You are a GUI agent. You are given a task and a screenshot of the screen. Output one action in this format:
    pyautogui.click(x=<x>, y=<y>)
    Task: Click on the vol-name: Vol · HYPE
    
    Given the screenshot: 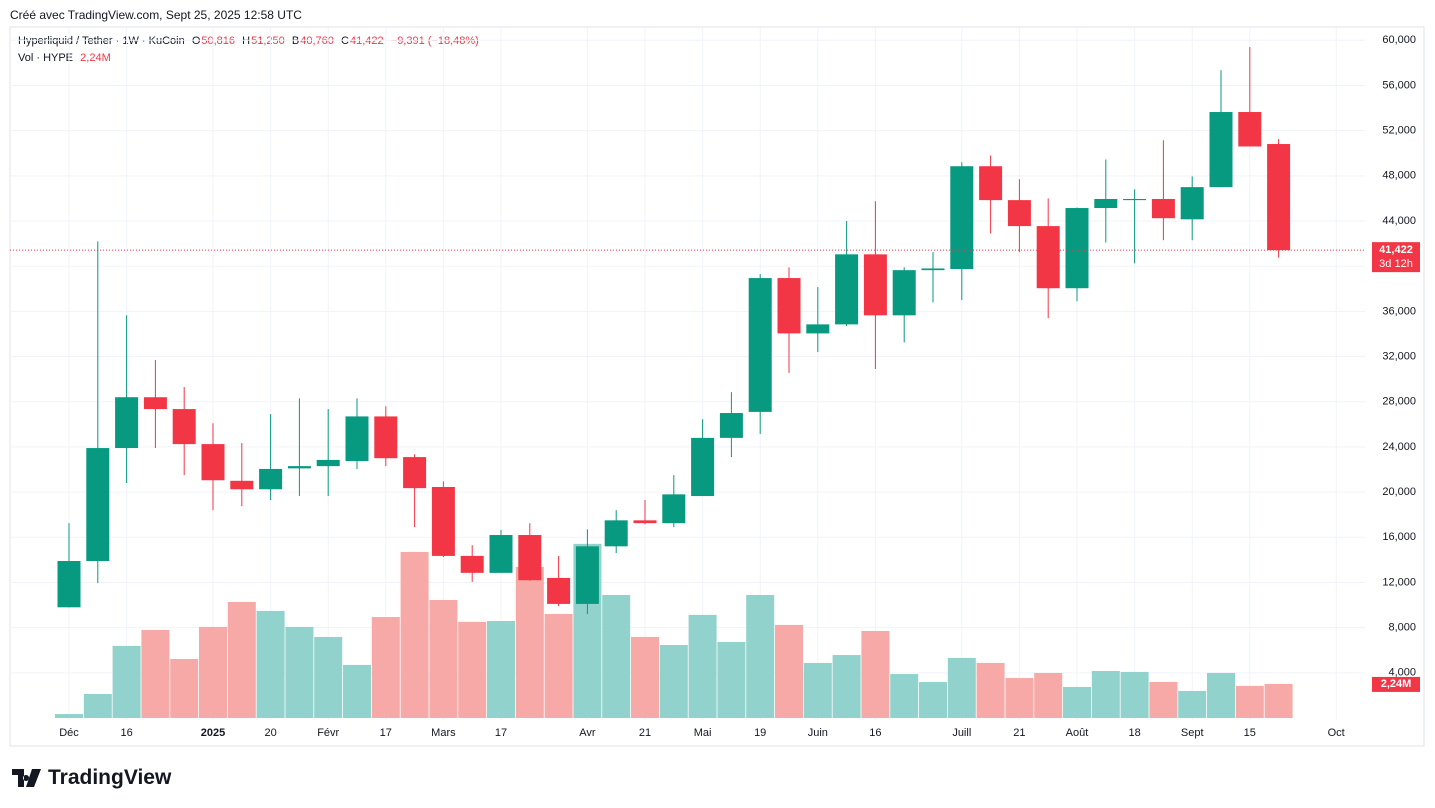 What is the action you would take?
    pyautogui.click(x=46, y=58)
    